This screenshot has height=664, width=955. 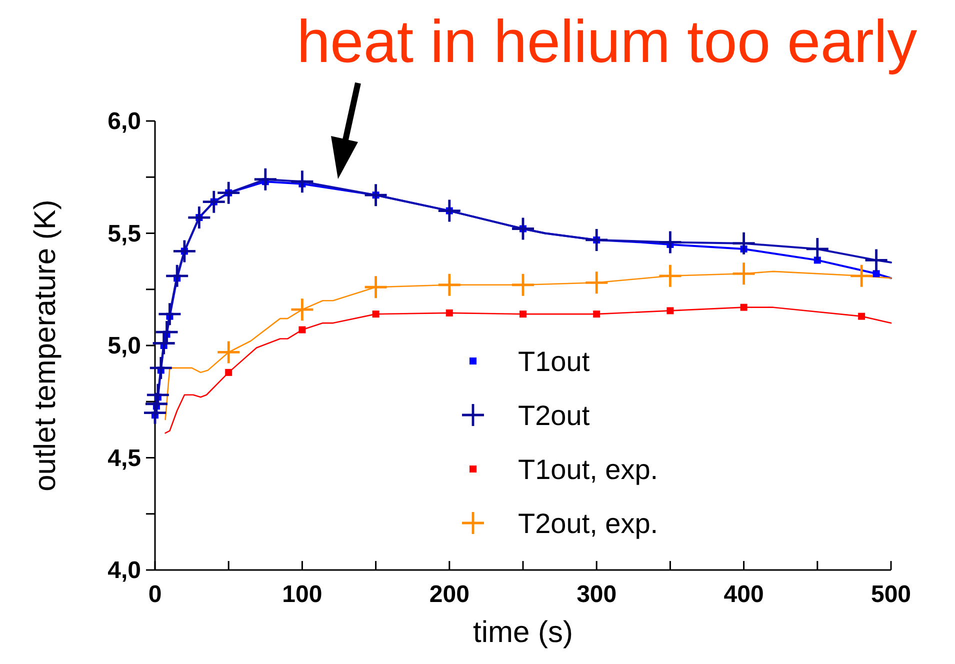 What do you see at coordinates (588, 523) in the screenshot?
I see `legend-label: T2out, exp.` at bounding box center [588, 523].